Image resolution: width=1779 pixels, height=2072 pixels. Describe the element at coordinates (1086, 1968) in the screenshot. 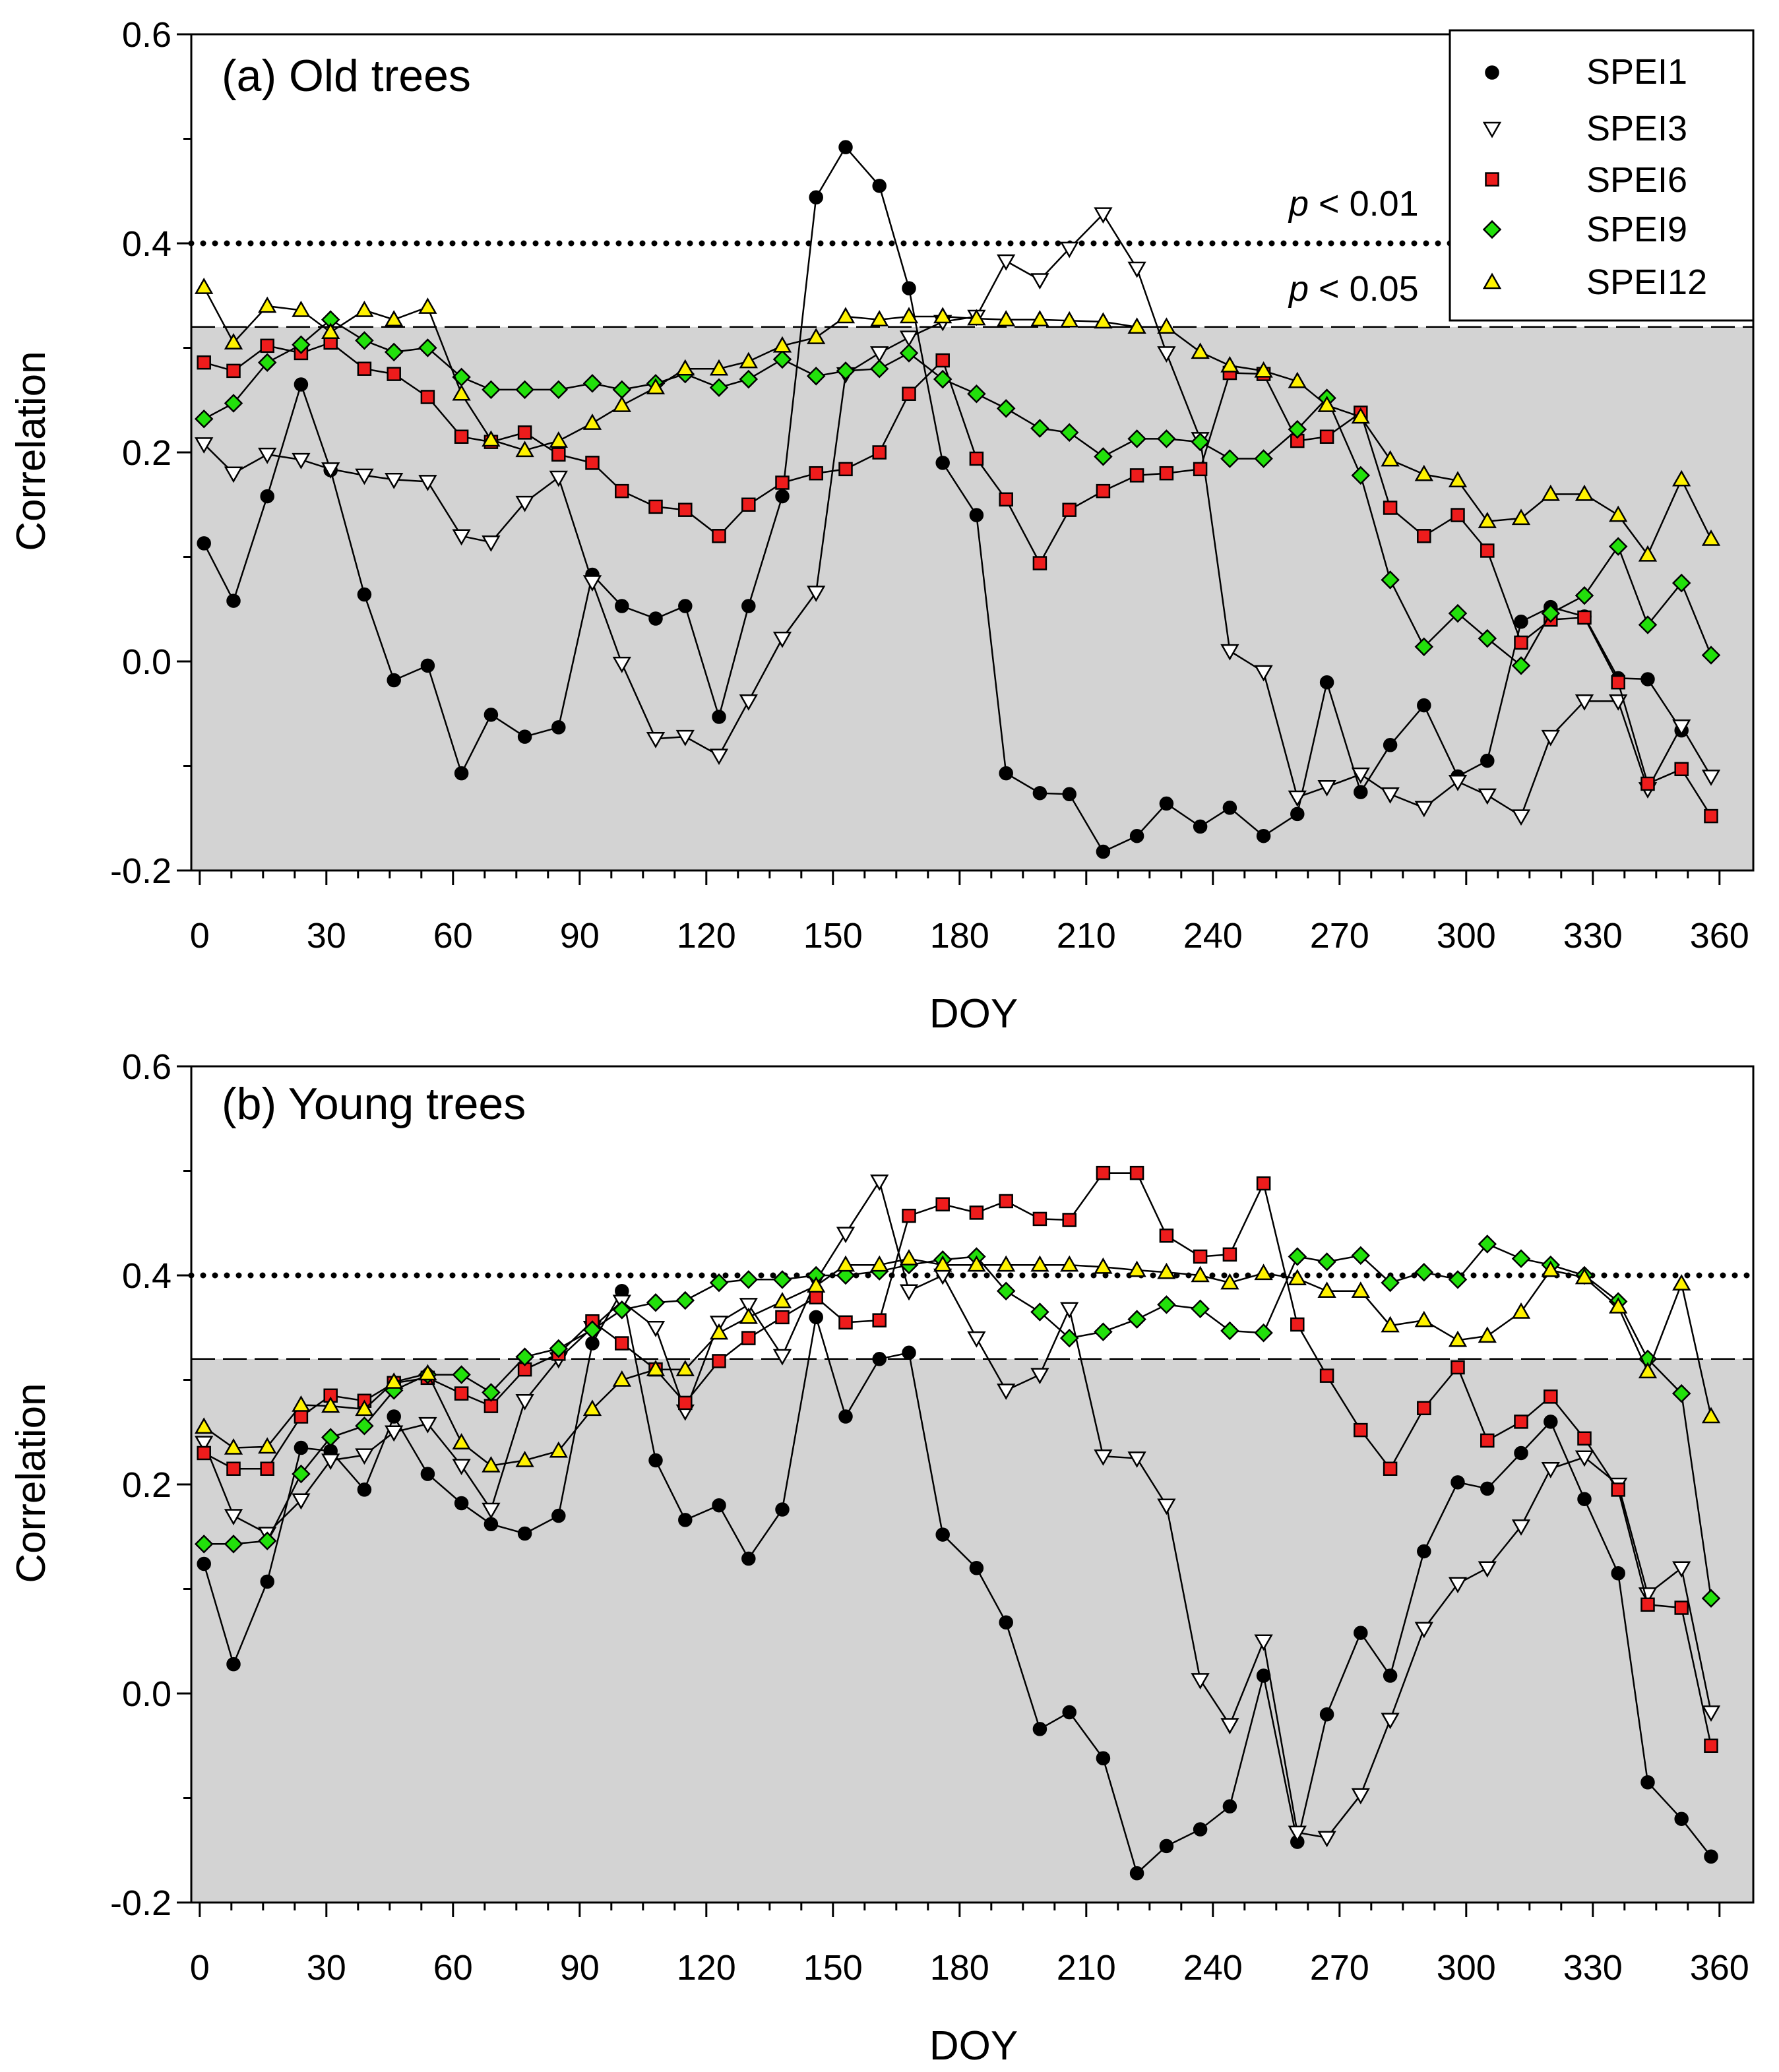

I see `panel-b-x-tick-label: 210` at that location.